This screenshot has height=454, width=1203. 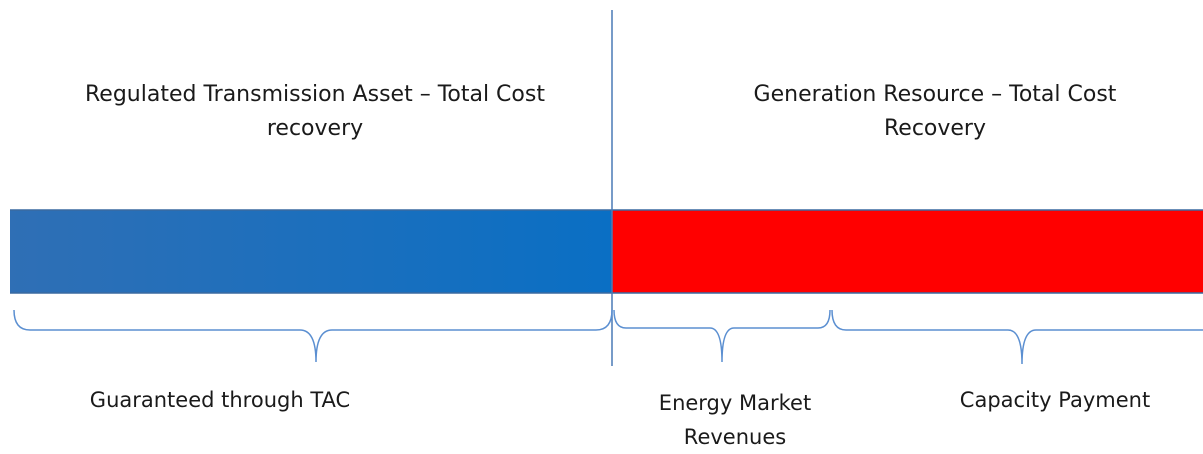 What do you see at coordinates (907, 251) in the screenshot?
I see `generation-bar` at bounding box center [907, 251].